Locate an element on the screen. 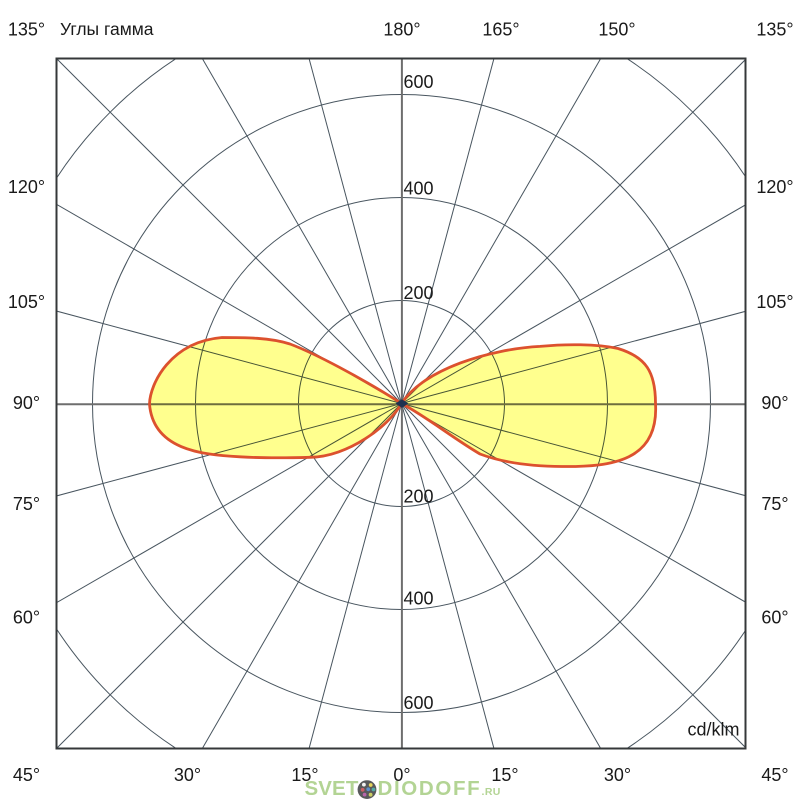 The image size is (800, 800). svg-text: 165° is located at coordinates (500, 29).